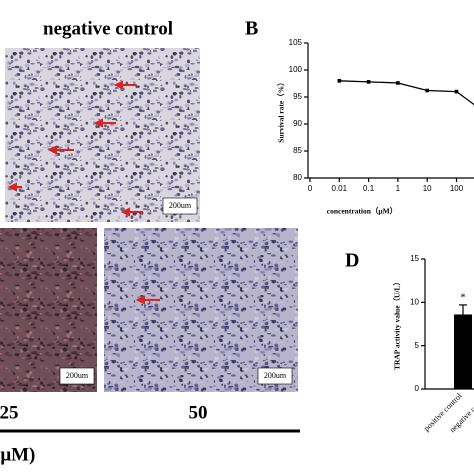 This screenshot has width=474, height=474. What do you see at coordinates (417, 388) in the screenshot?
I see `y-tick-label: 0` at bounding box center [417, 388].